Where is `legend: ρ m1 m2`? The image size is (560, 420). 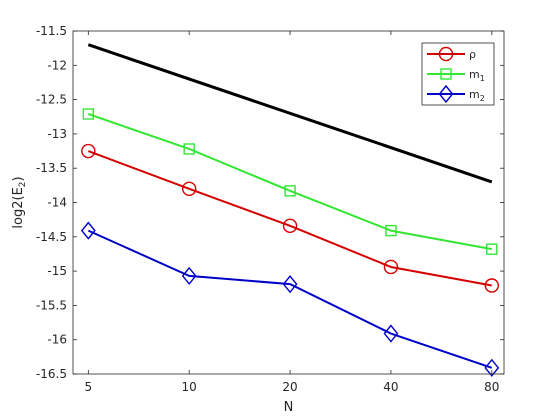 legend: ρ m1 m2 is located at coordinates (458, 74).